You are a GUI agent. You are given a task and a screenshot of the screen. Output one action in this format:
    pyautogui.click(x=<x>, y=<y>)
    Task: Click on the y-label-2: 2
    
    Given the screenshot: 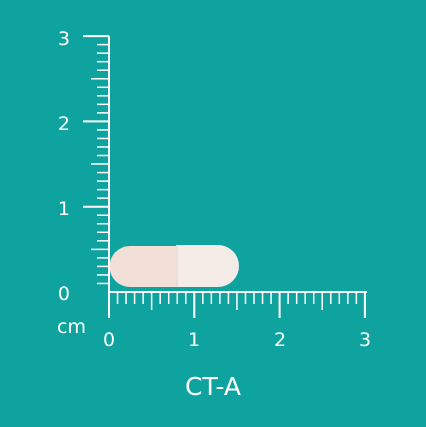 What is the action you would take?
    pyautogui.click(x=64, y=124)
    